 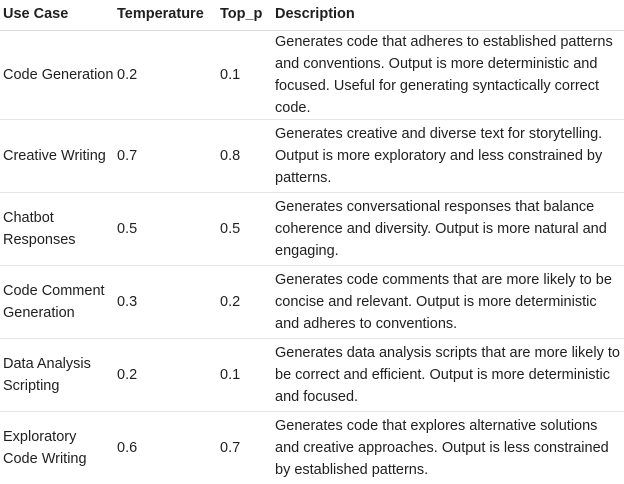 What do you see at coordinates (57, 302) in the screenshot?
I see `use-case-cell: Code Comment Generation` at bounding box center [57, 302].